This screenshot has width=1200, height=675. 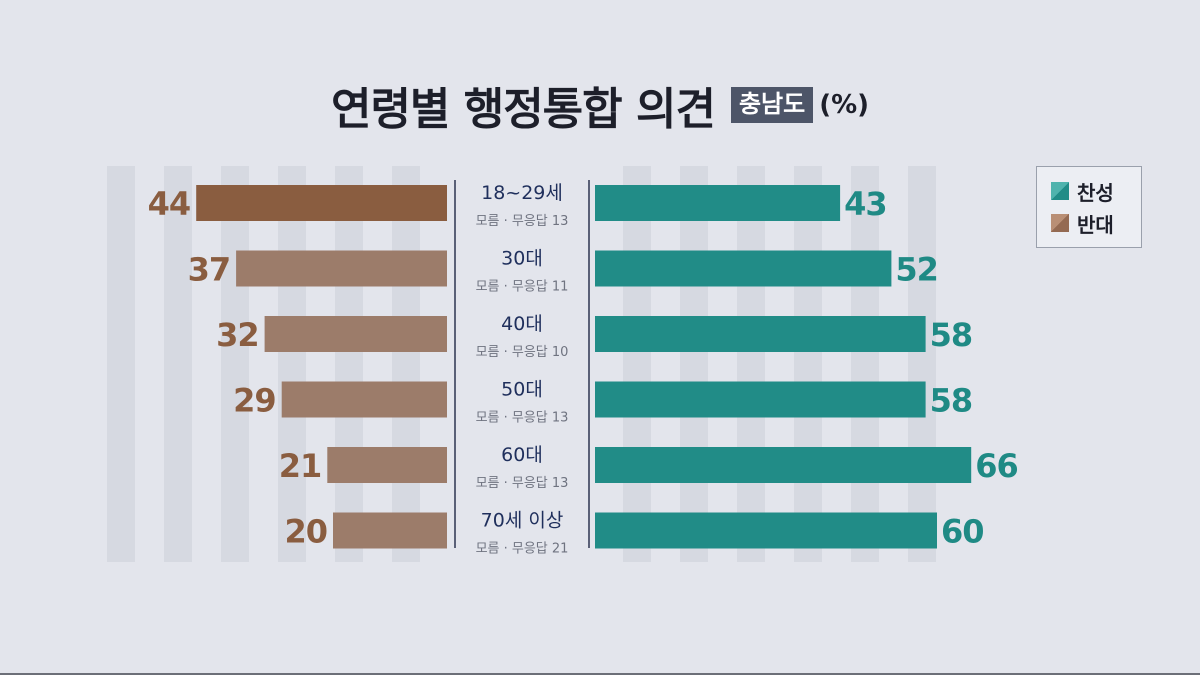 I want to click on value-label-oppose: 21, so click(x=300, y=466).